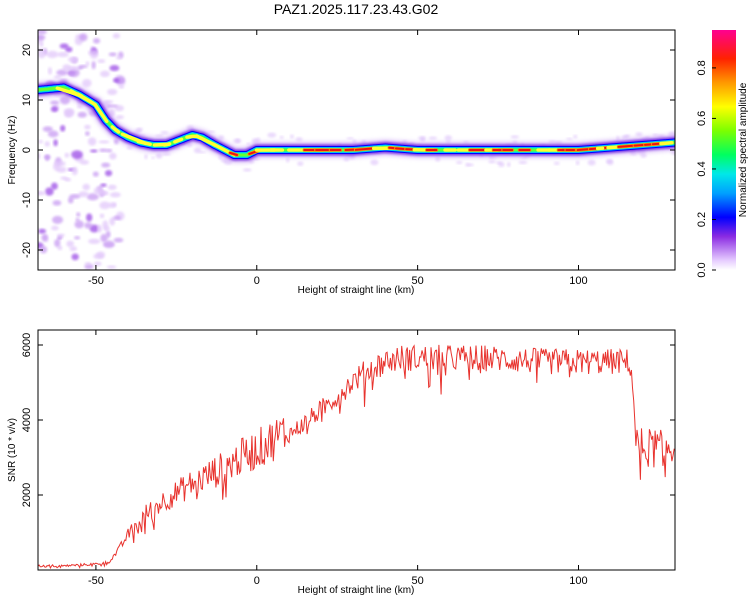 The height and width of the screenshot is (600, 750). I want to click on spectrogram-y-label: Frequency (Hz), so click(12, 150).